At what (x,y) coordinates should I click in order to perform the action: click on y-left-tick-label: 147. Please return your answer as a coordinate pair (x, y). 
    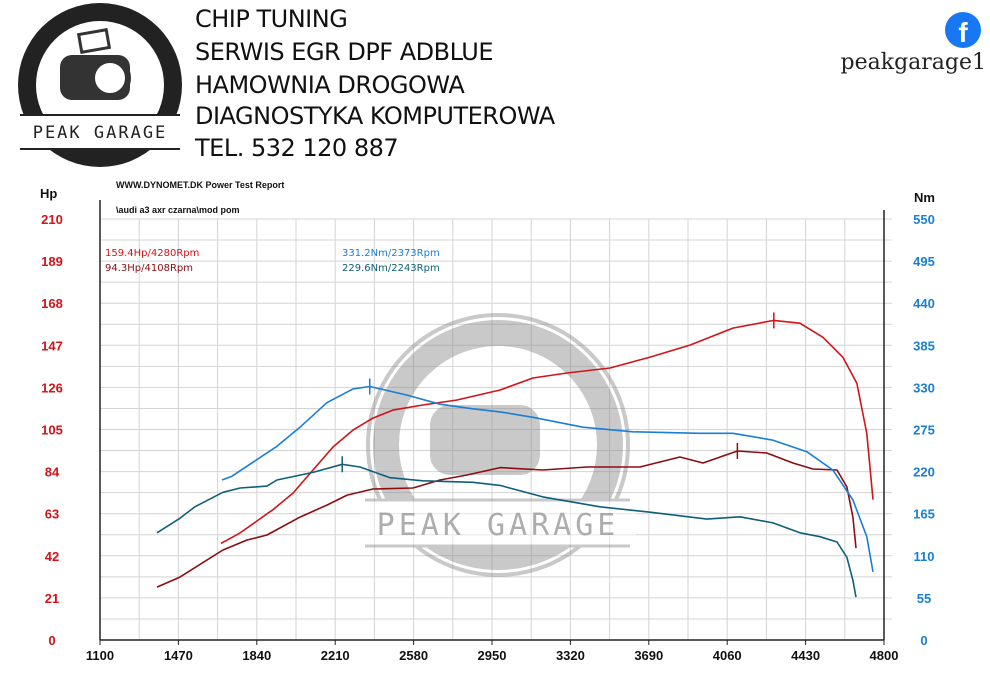
    Looking at the image, I should click on (52, 345).